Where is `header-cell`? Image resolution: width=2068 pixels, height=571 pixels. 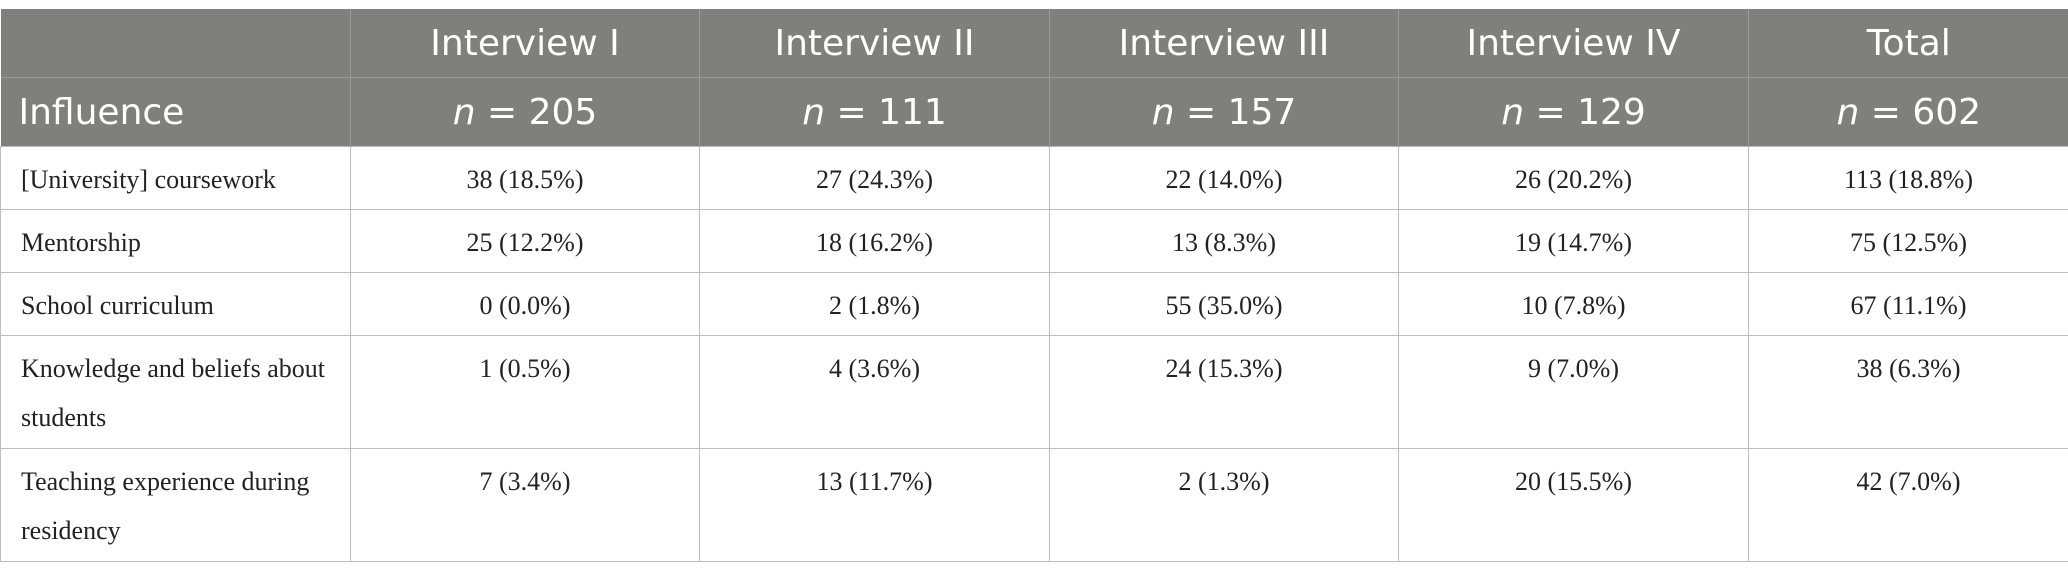 header-cell is located at coordinates (175, 43).